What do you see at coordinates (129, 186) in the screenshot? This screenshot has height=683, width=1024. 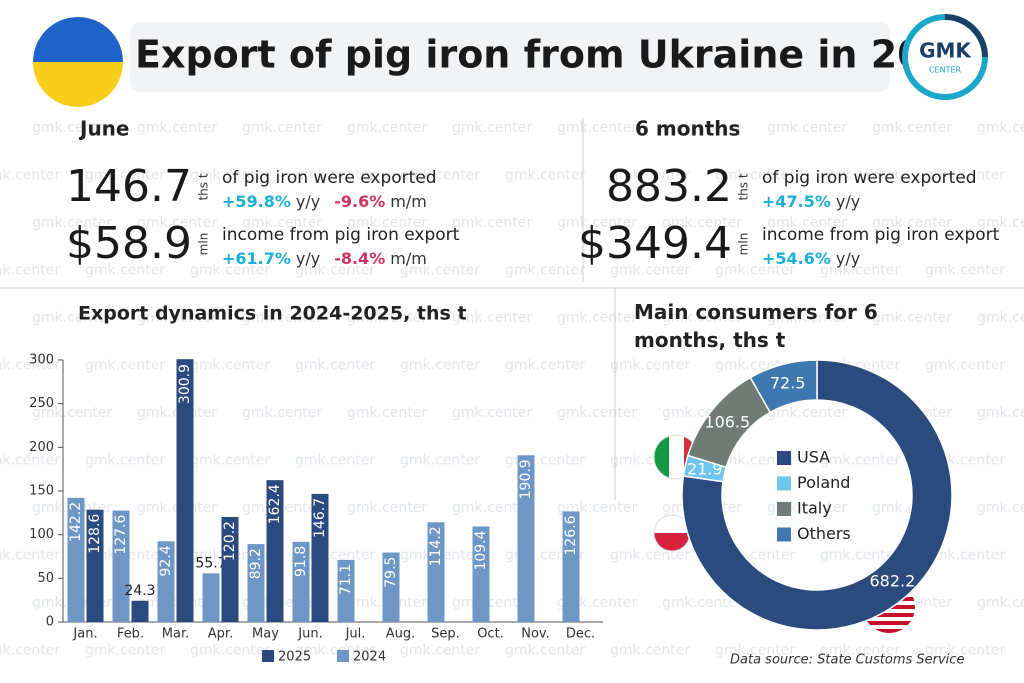 I see `kpi-value: 146.7` at bounding box center [129, 186].